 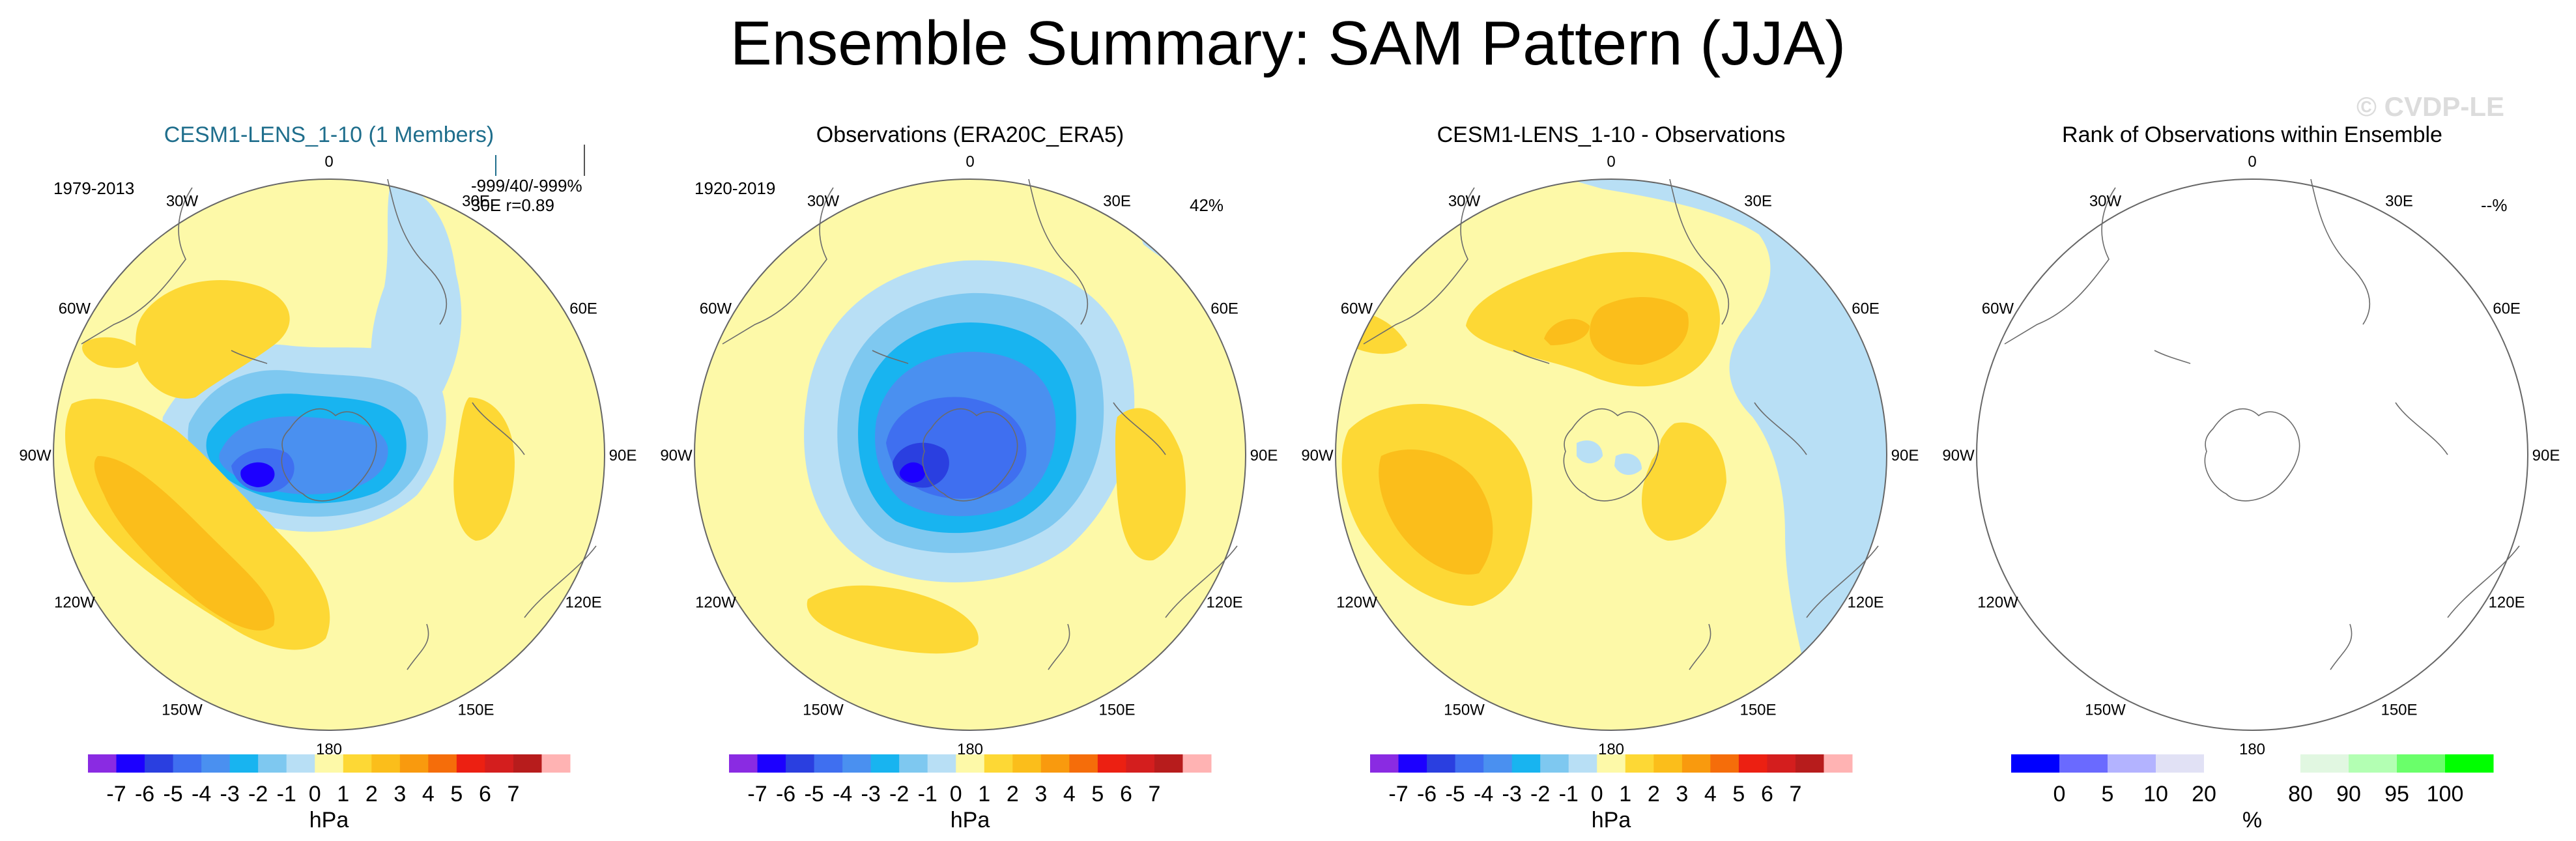 I want to click on panel-title: Rank of Observations within Ensemble, so click(x=2252, y=134).